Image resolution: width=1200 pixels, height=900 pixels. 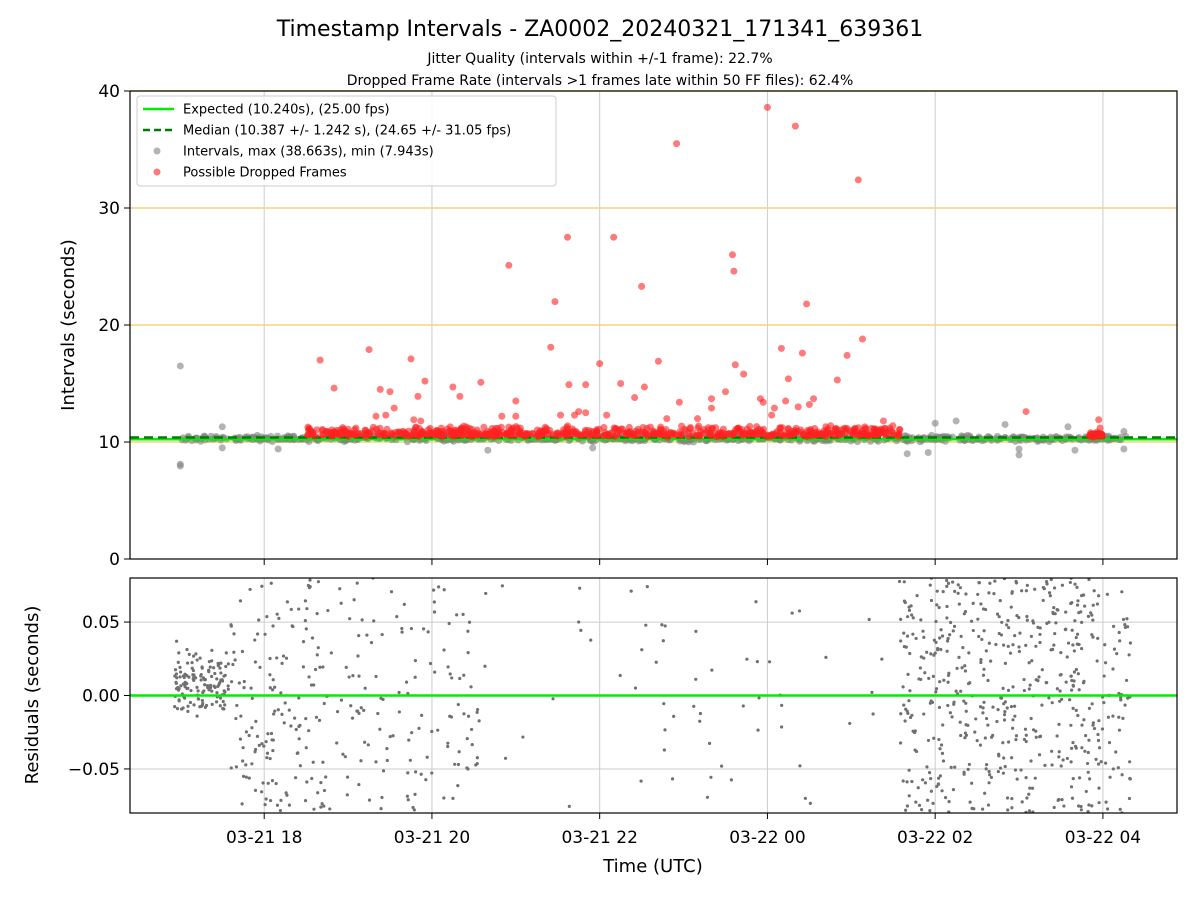 I want to click on intervals-ytick-label: 20, so click(x=109, y=326).